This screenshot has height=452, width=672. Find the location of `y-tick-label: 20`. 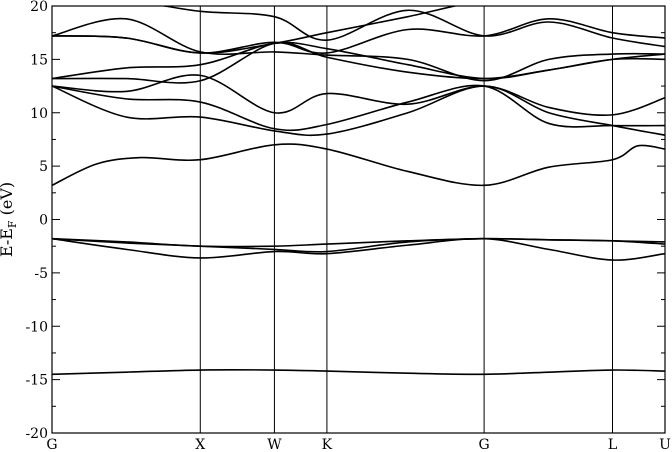

y-tick-label: 20 is located at coordinates (39, 7).